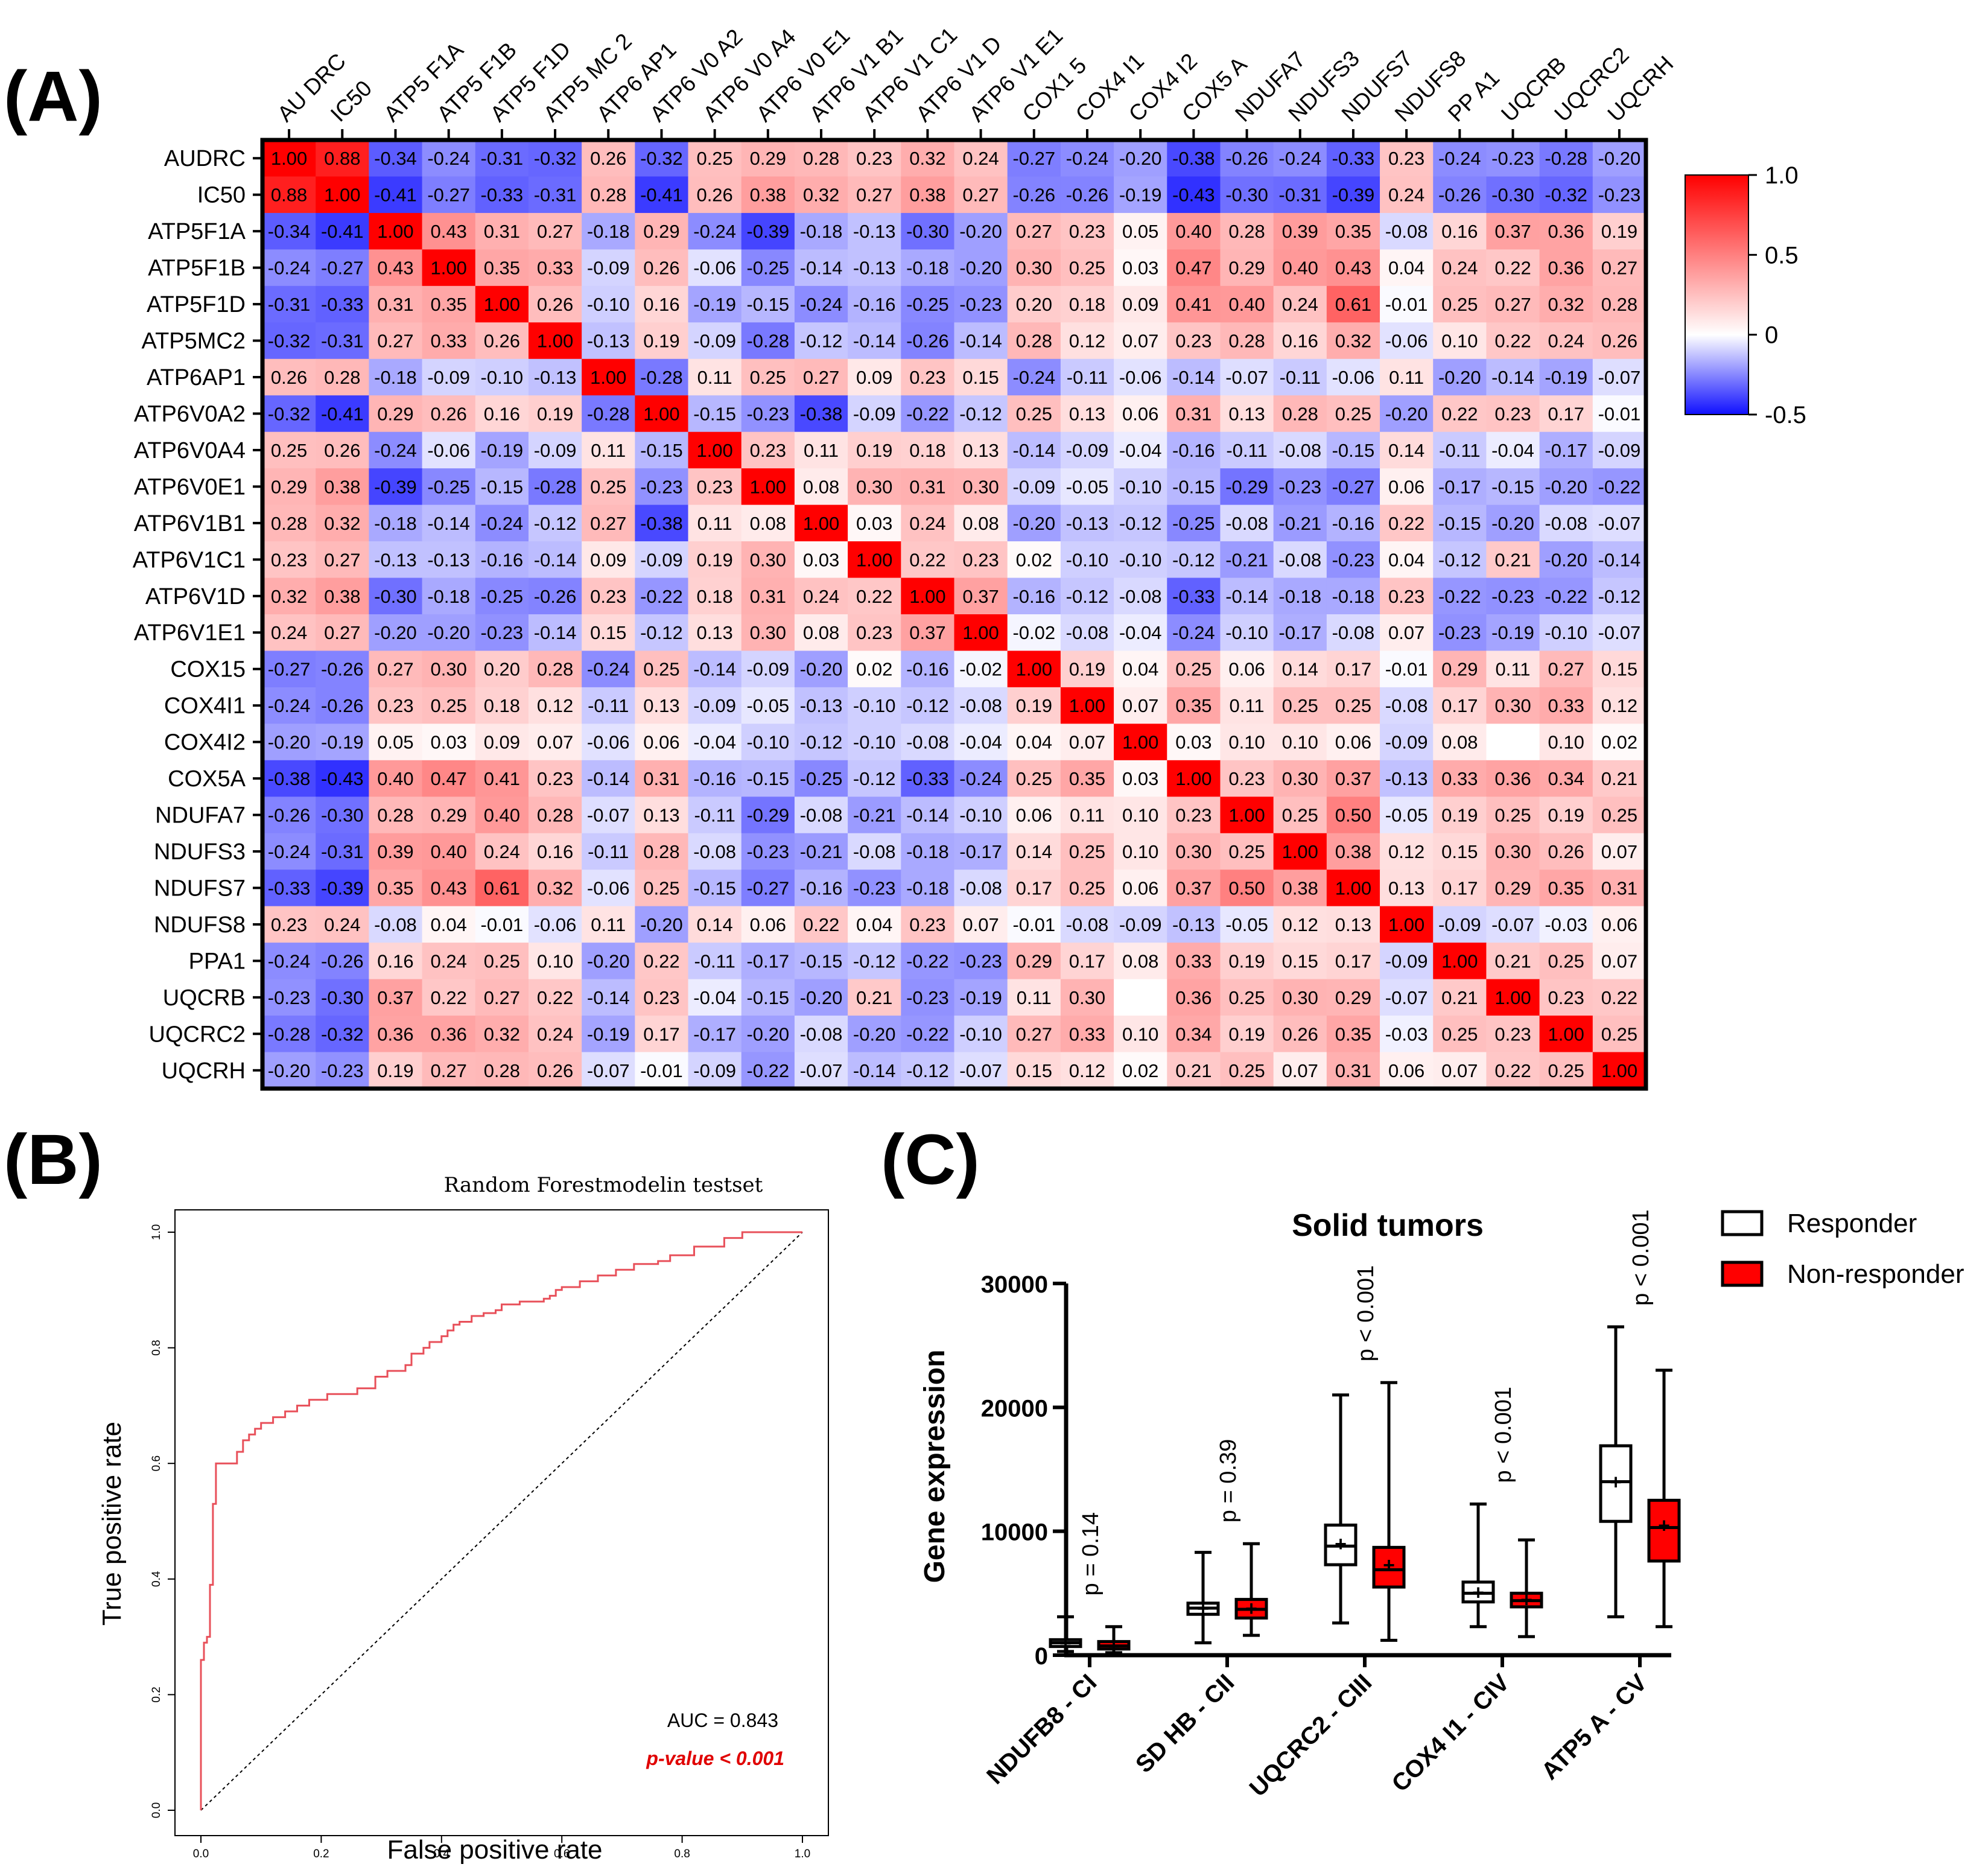 This screenshot has width=1988, height=1870. Describe the element at coordinates (342, 231) in the screenshot. I see `heatmap-cell-value: -0.41` at that location.